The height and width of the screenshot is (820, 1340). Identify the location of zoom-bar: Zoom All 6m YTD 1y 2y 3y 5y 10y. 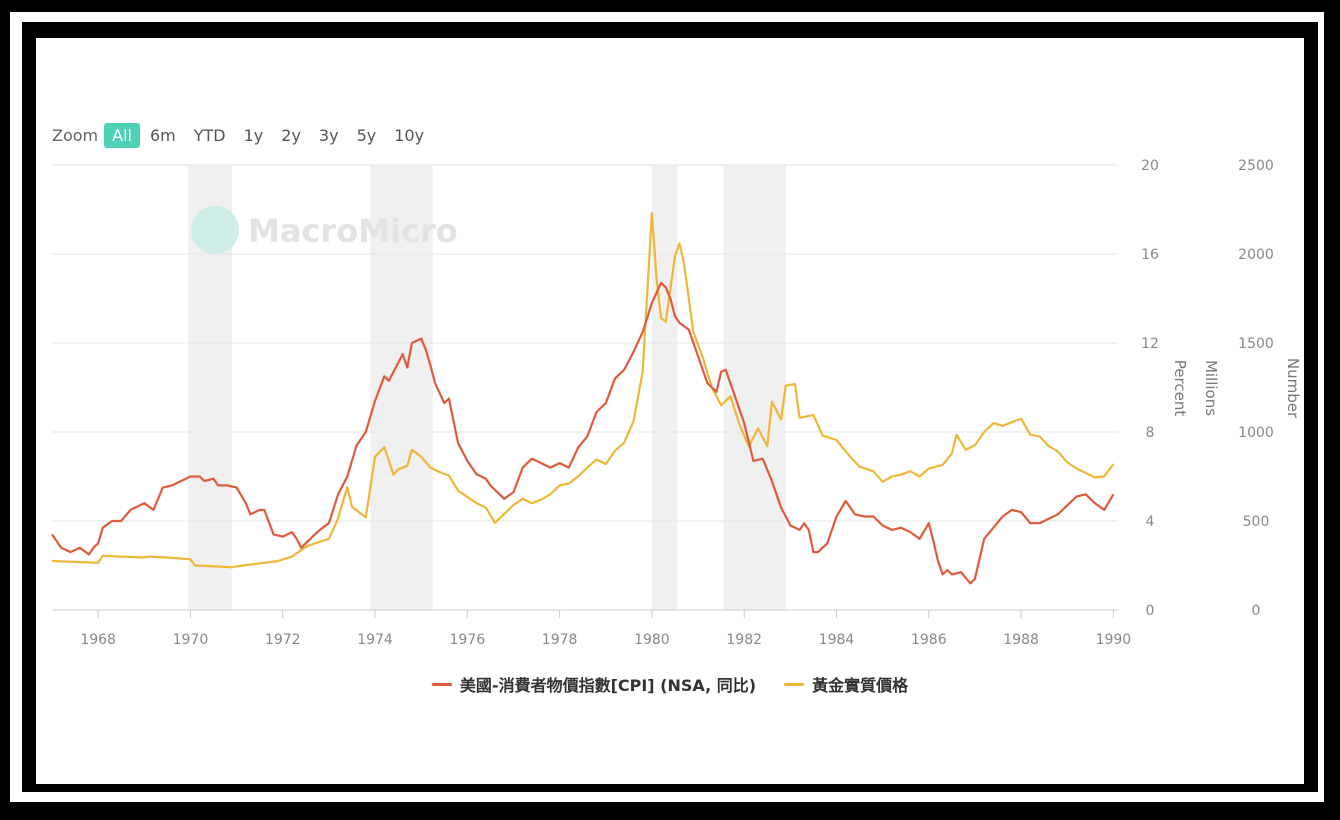
(243, 135).